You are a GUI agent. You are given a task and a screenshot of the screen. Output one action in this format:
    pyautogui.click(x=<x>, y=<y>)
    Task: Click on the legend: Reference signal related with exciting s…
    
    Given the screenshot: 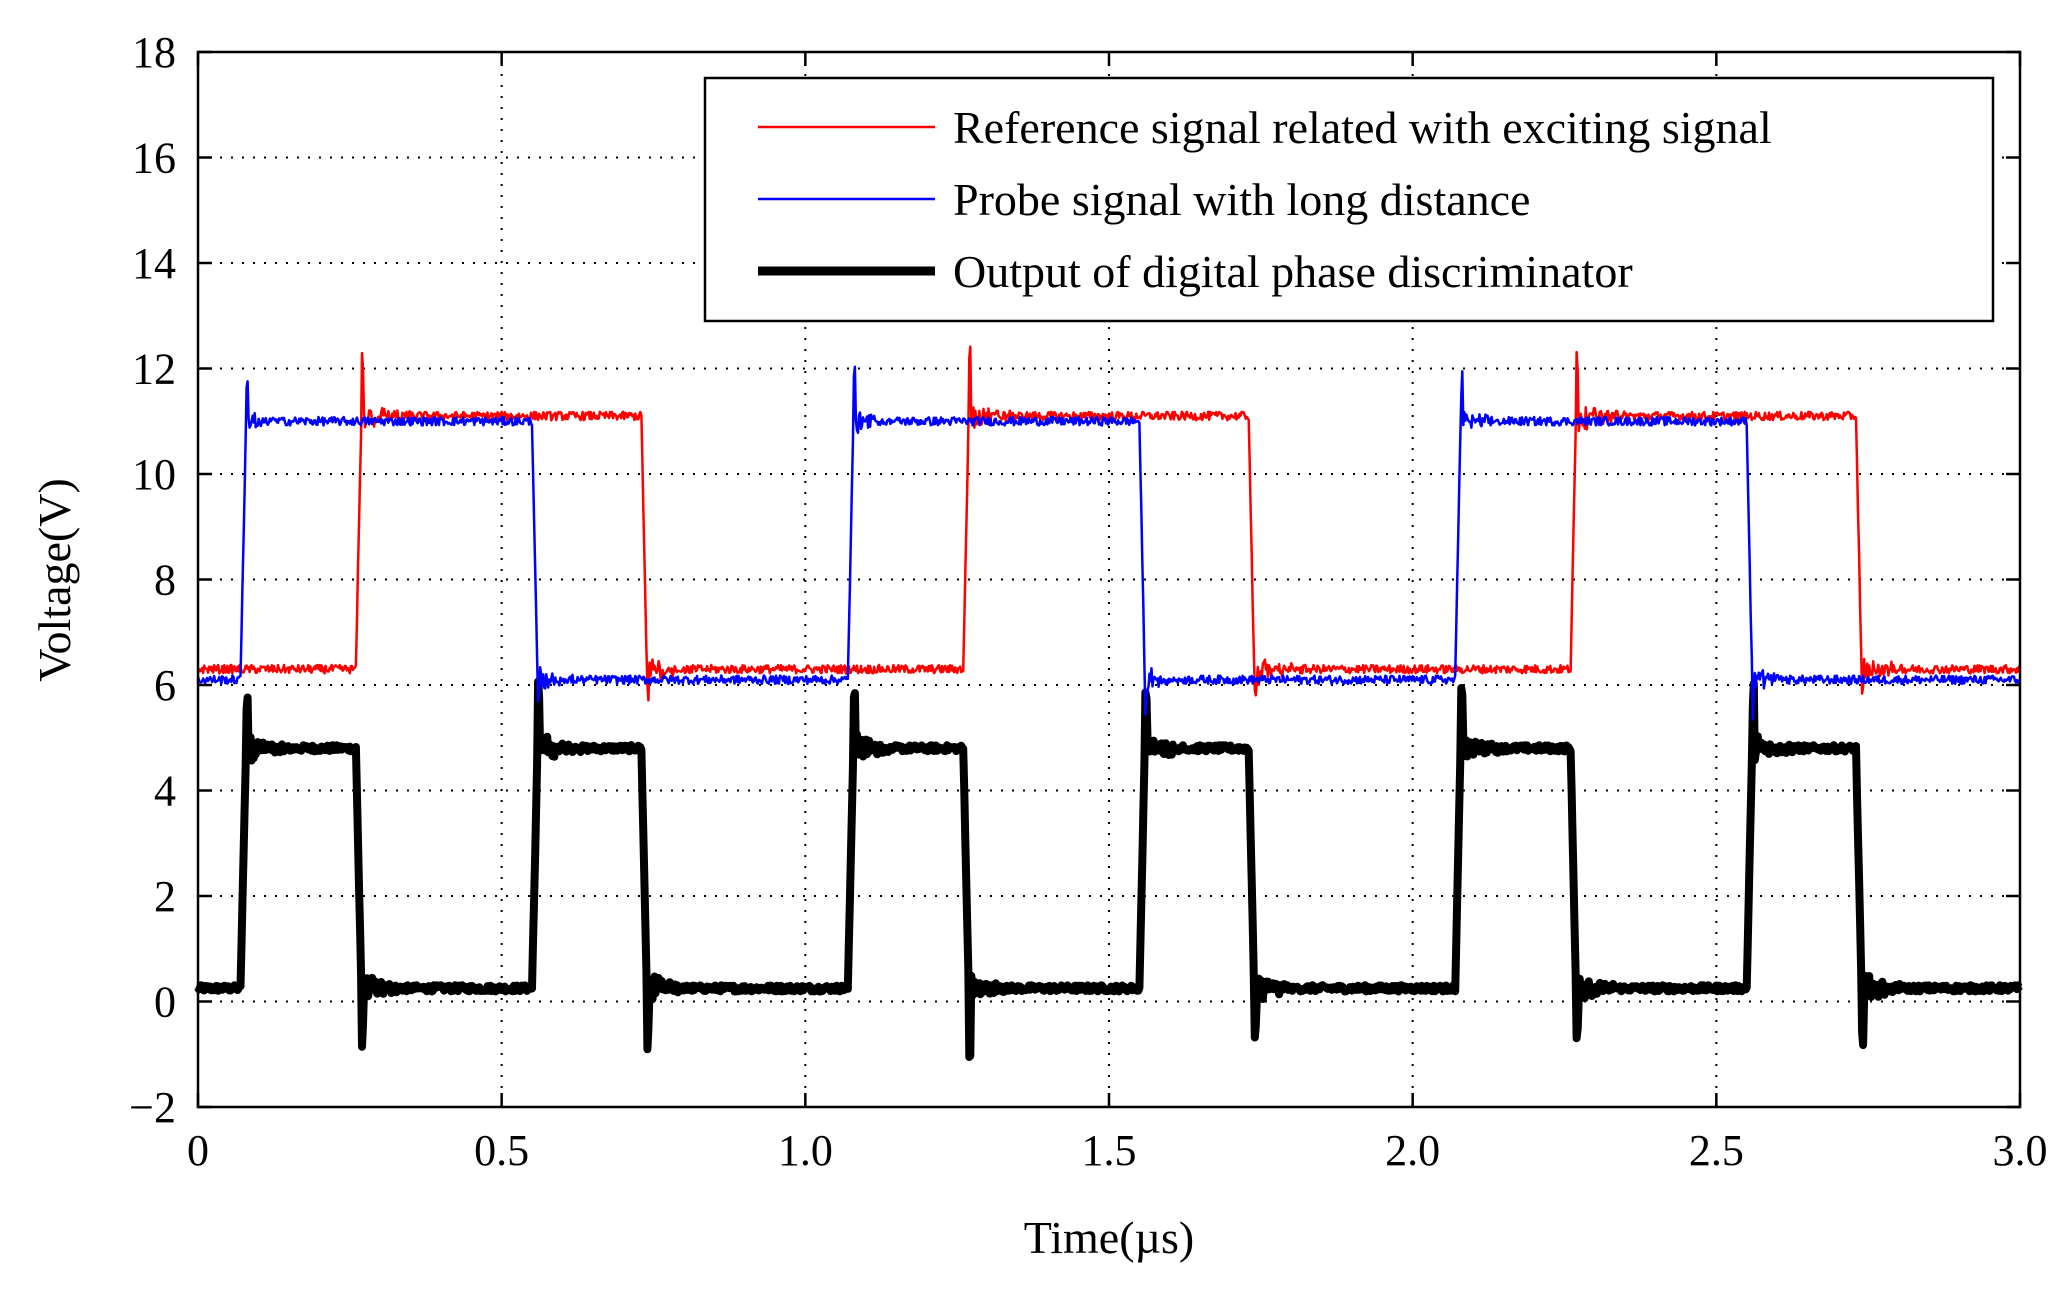 What is the action you would take?
    pyautogui.click(x=1349, y=199)
    